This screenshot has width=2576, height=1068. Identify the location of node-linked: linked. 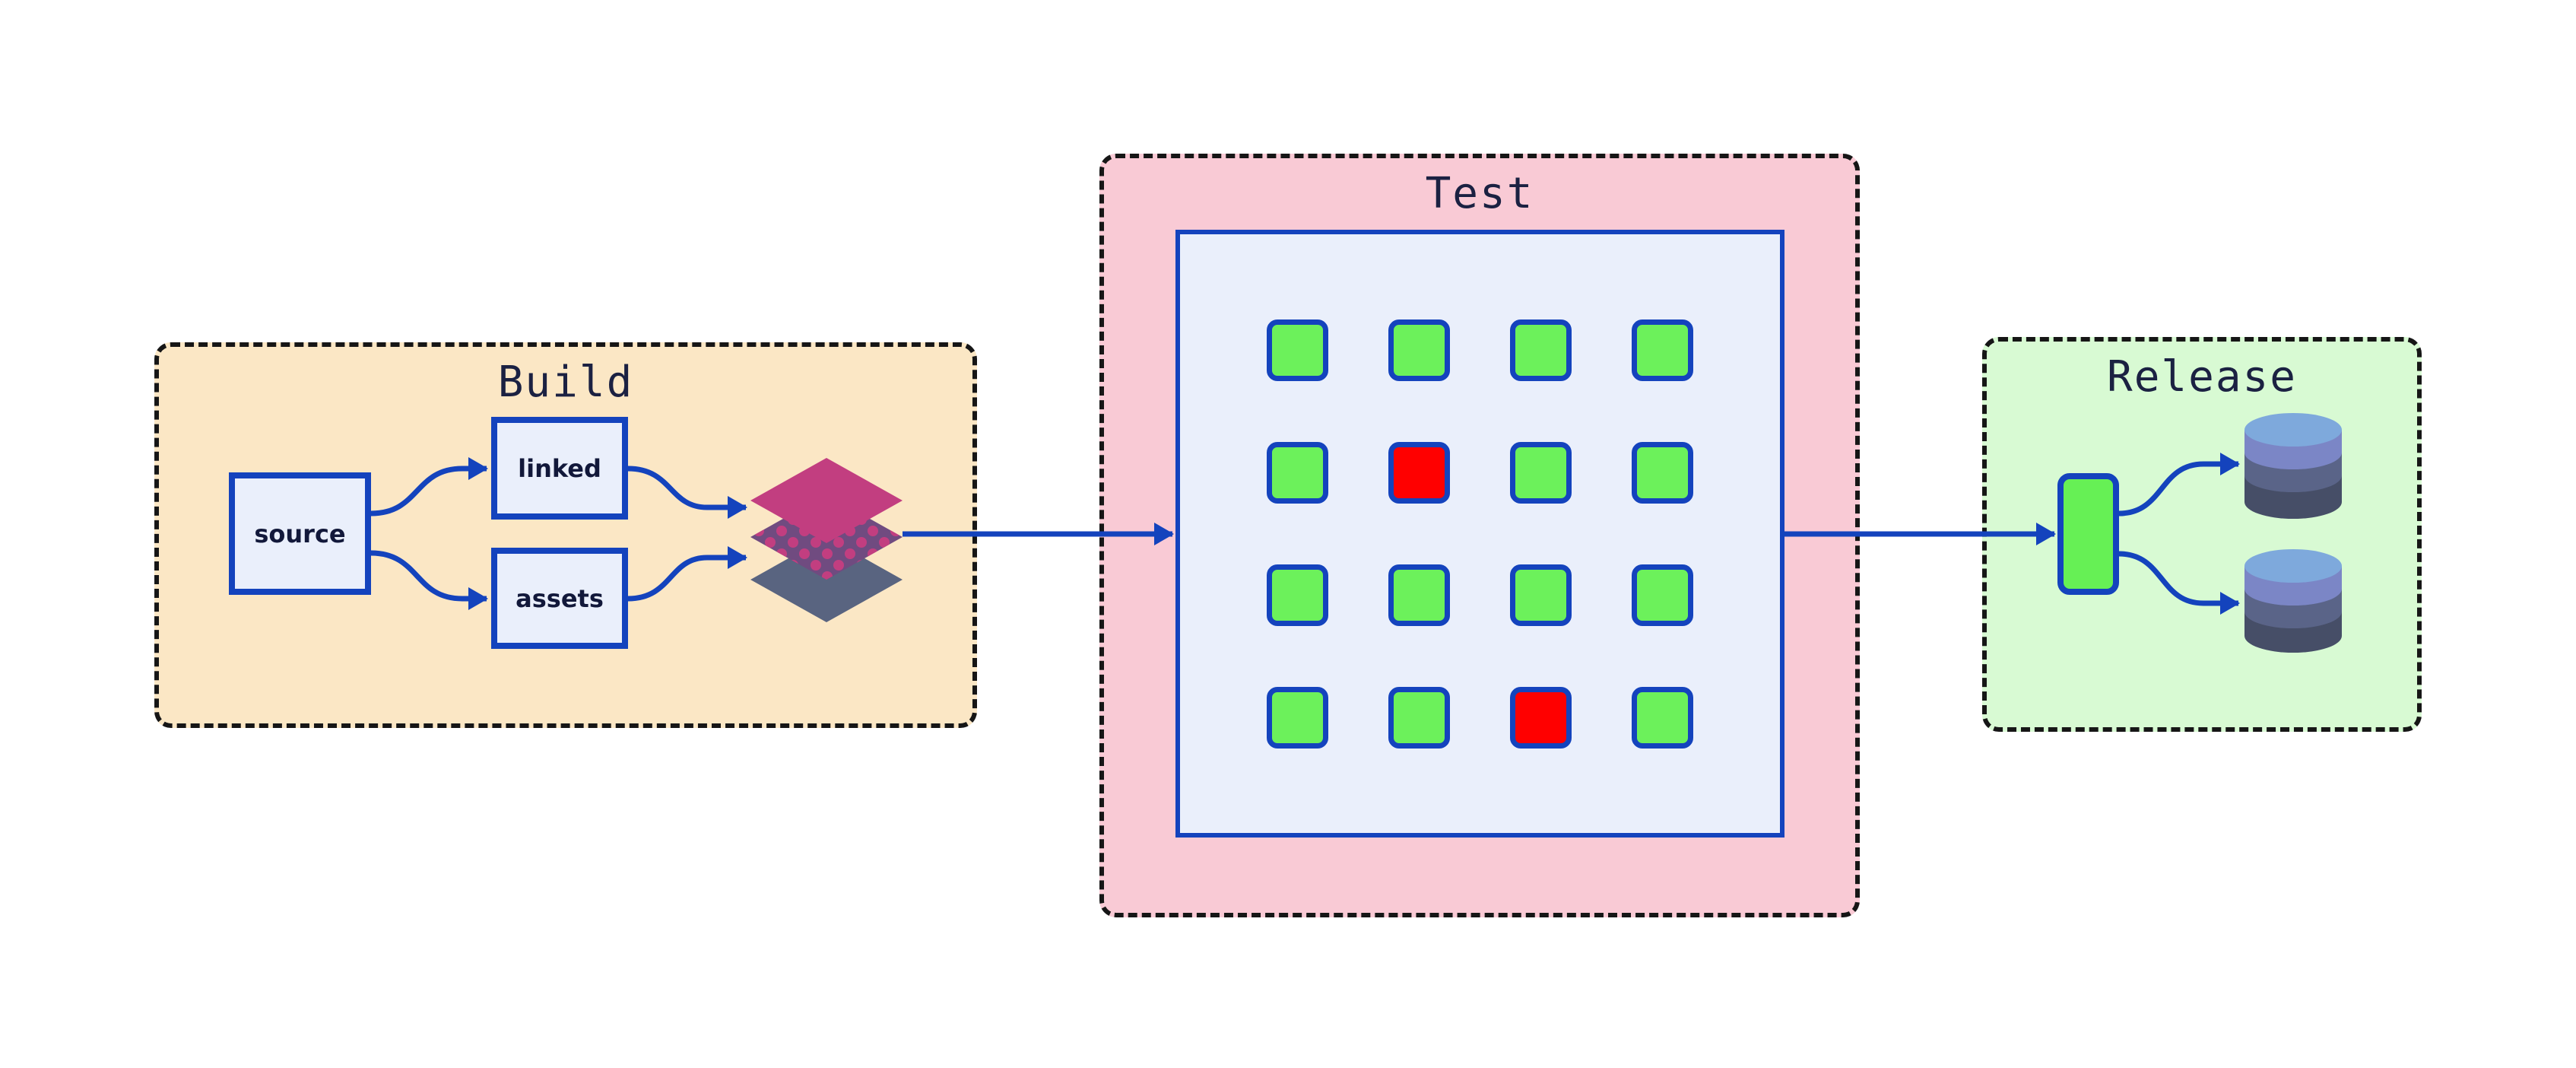
(559, 468).